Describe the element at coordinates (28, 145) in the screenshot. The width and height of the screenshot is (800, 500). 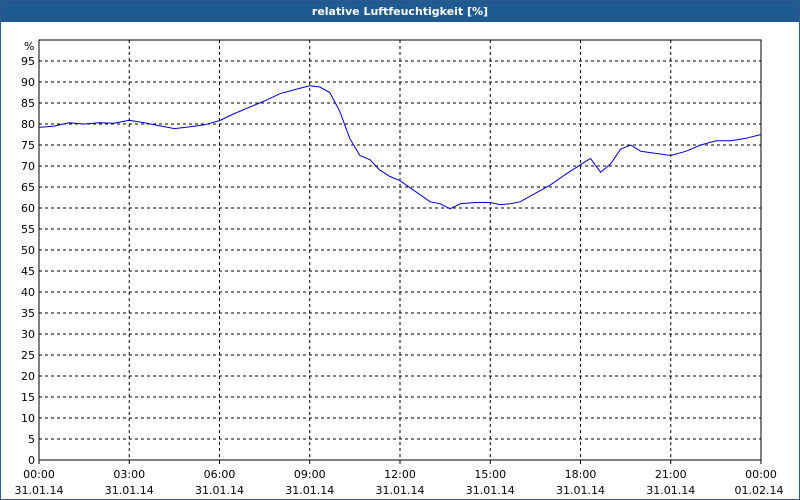
I see `y-tick-label: 75` at that location.